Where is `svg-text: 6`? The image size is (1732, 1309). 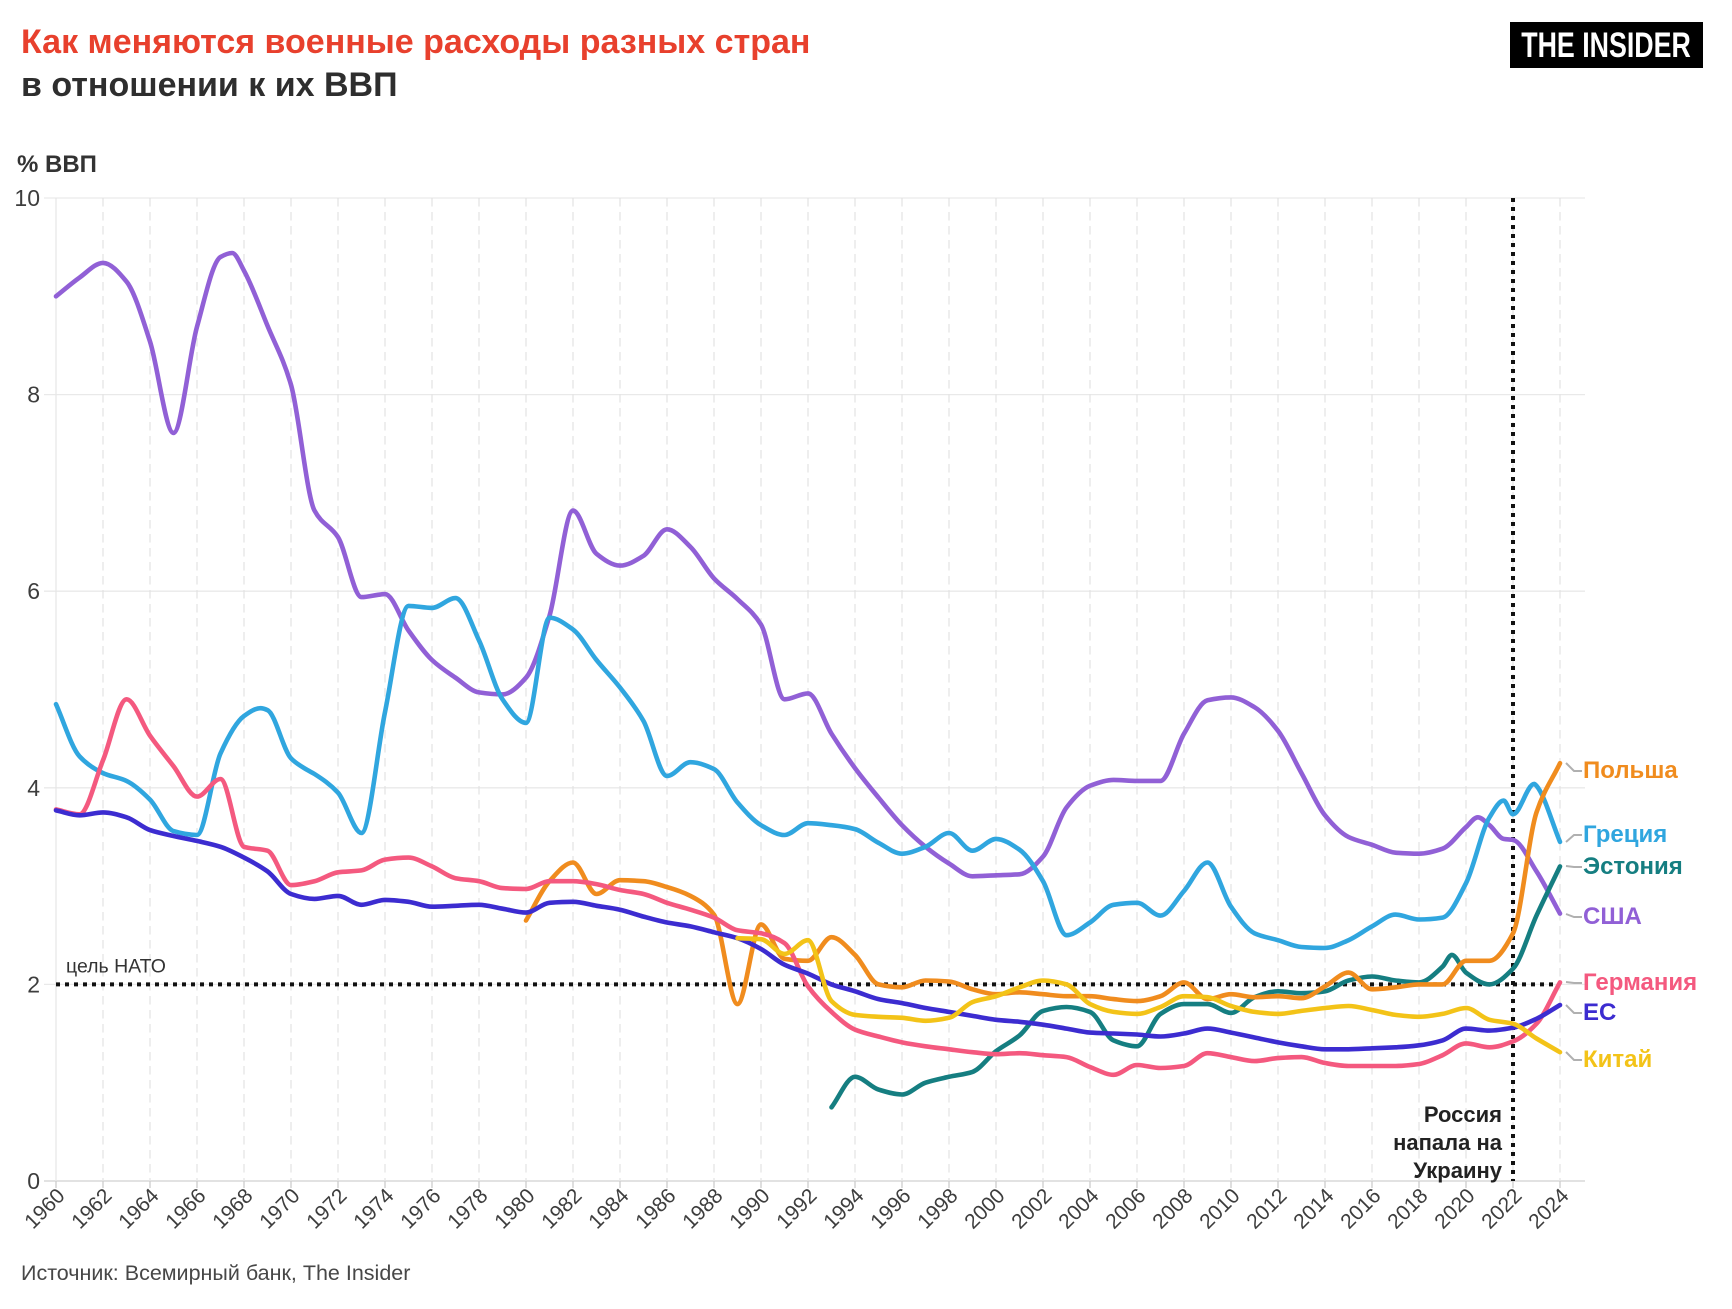 svg-text: 6 is located at coordinates (33, 591).